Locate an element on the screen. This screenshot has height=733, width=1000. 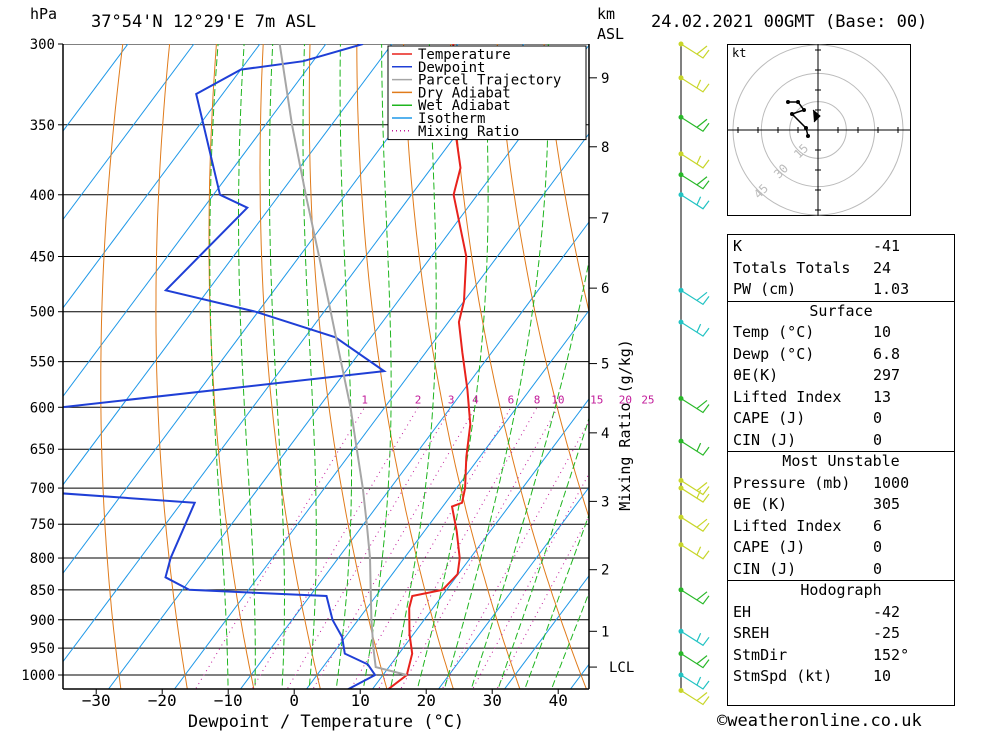
pressure-tick-label: 950 is located at coordinates (42, 649).